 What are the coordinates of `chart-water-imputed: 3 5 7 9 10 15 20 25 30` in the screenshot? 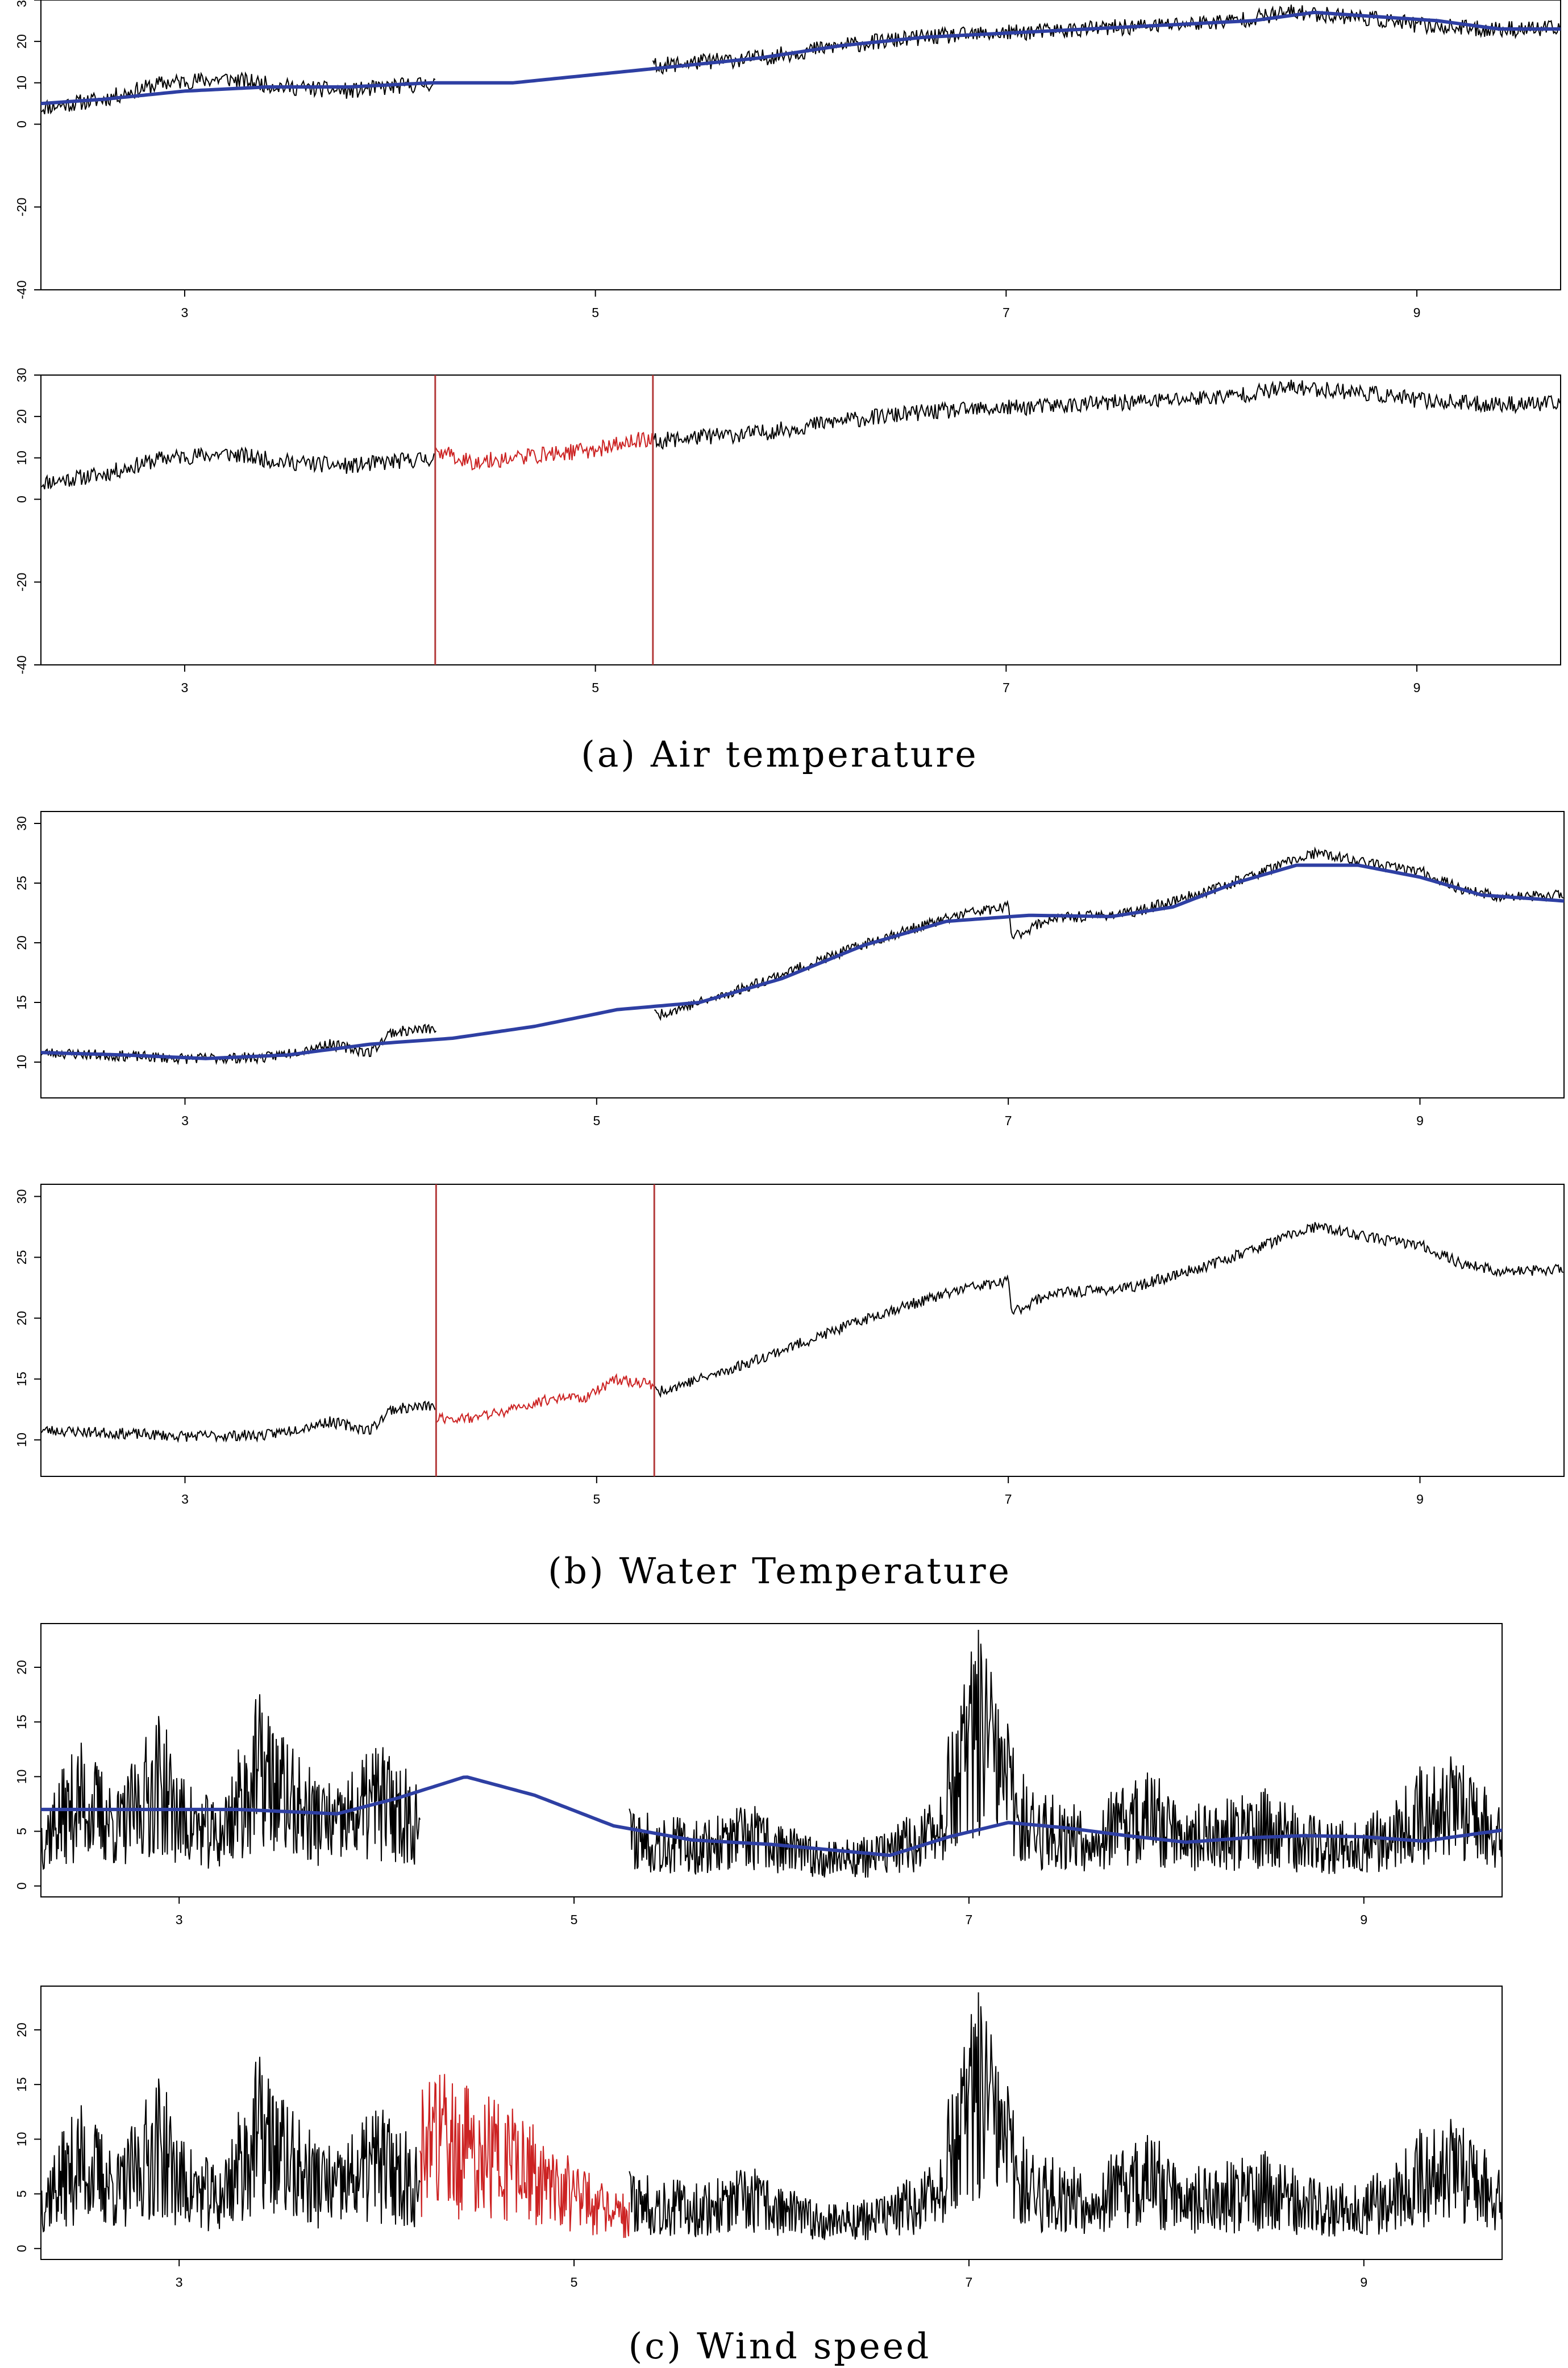 It's located at (789, 1345).